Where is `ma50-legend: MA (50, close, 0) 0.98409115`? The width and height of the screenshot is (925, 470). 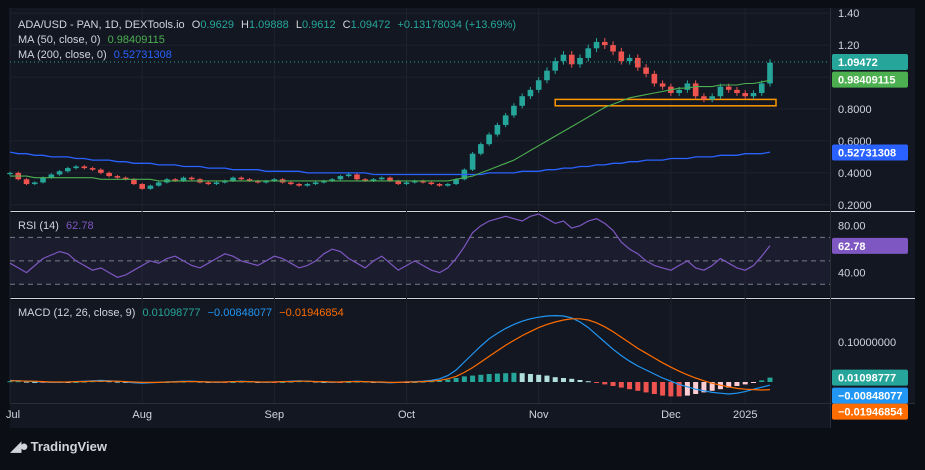
ma50-legend: MA (50, close, 0) 0.98409115 is located at coordinates (269, 40).